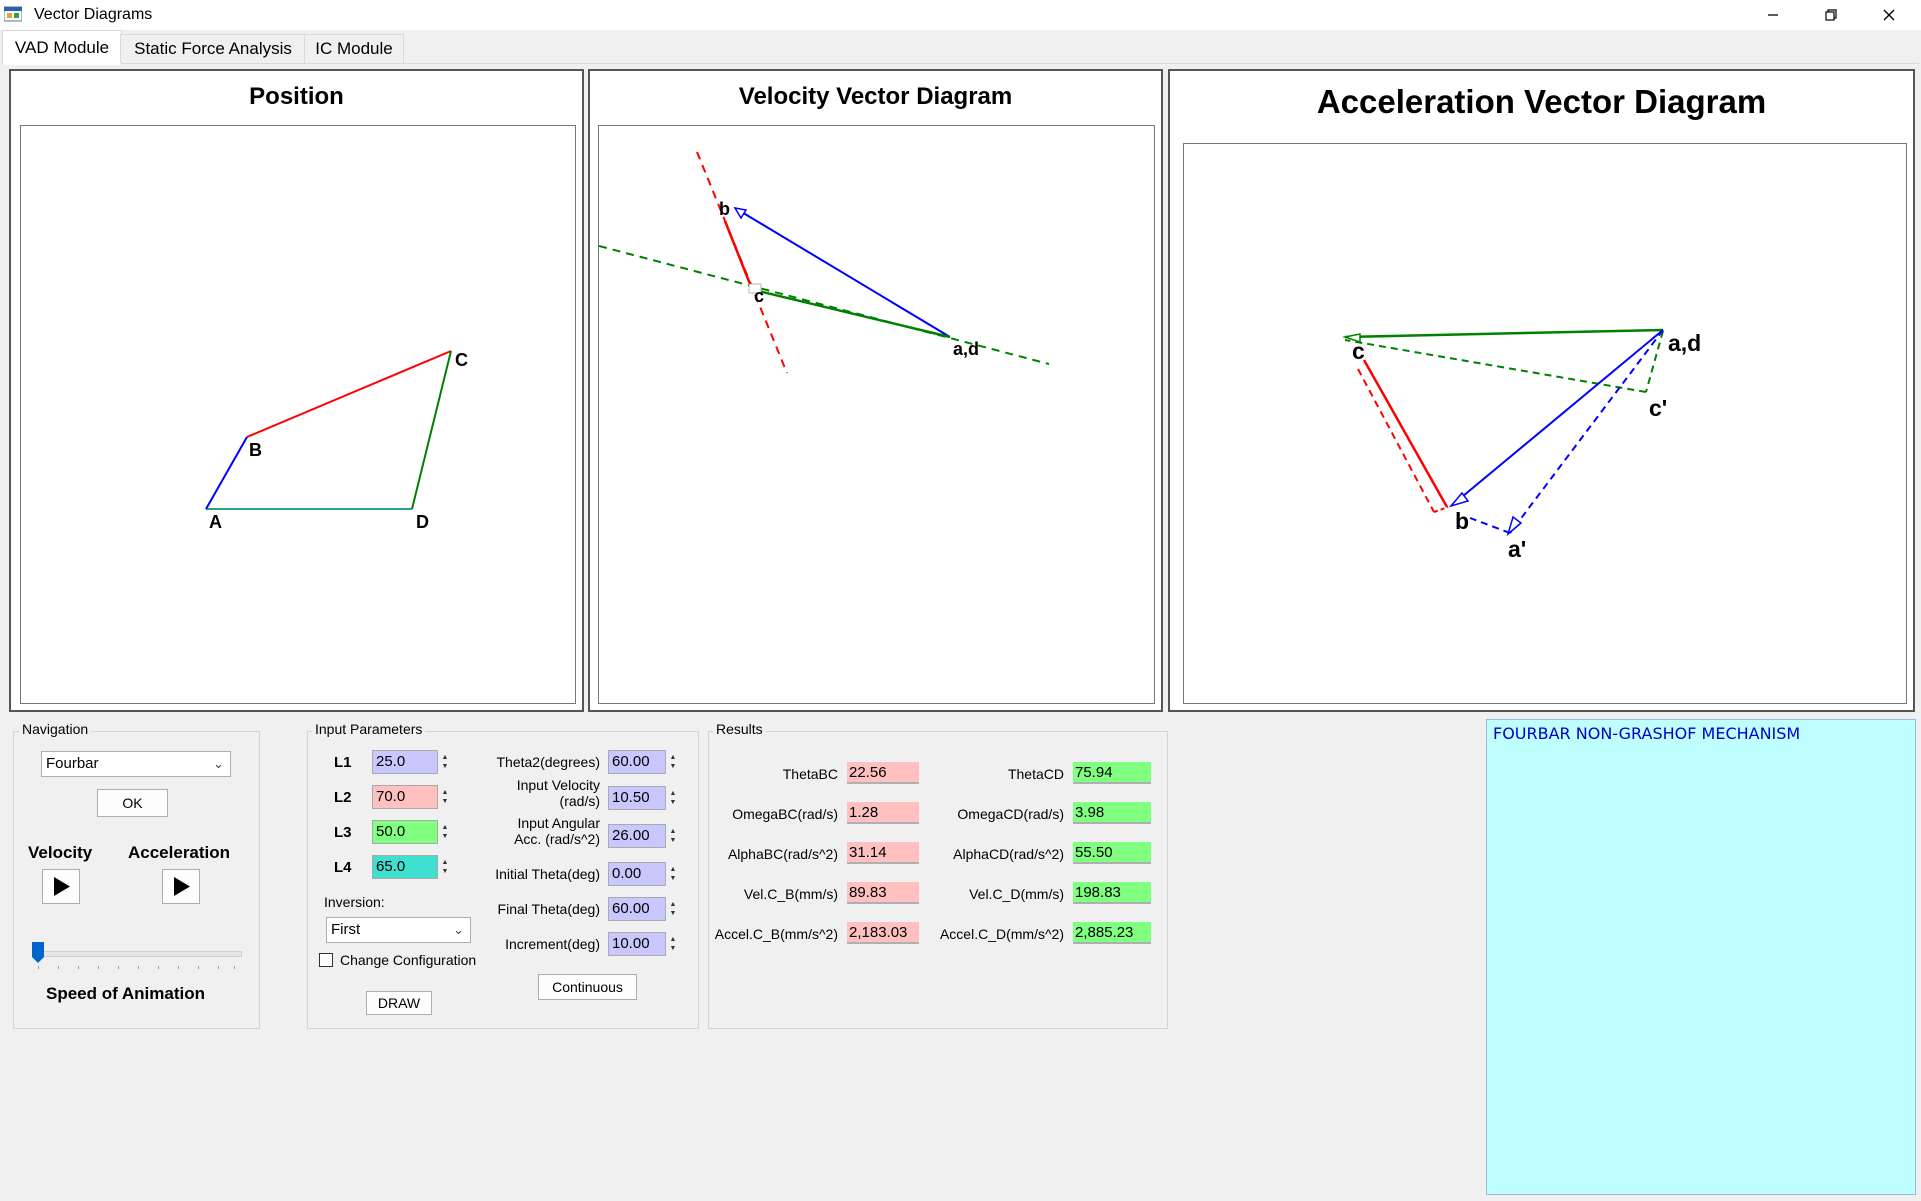 This screenshot has width=1921, height=1201. I want to click on close-button, so click(1889, 15).